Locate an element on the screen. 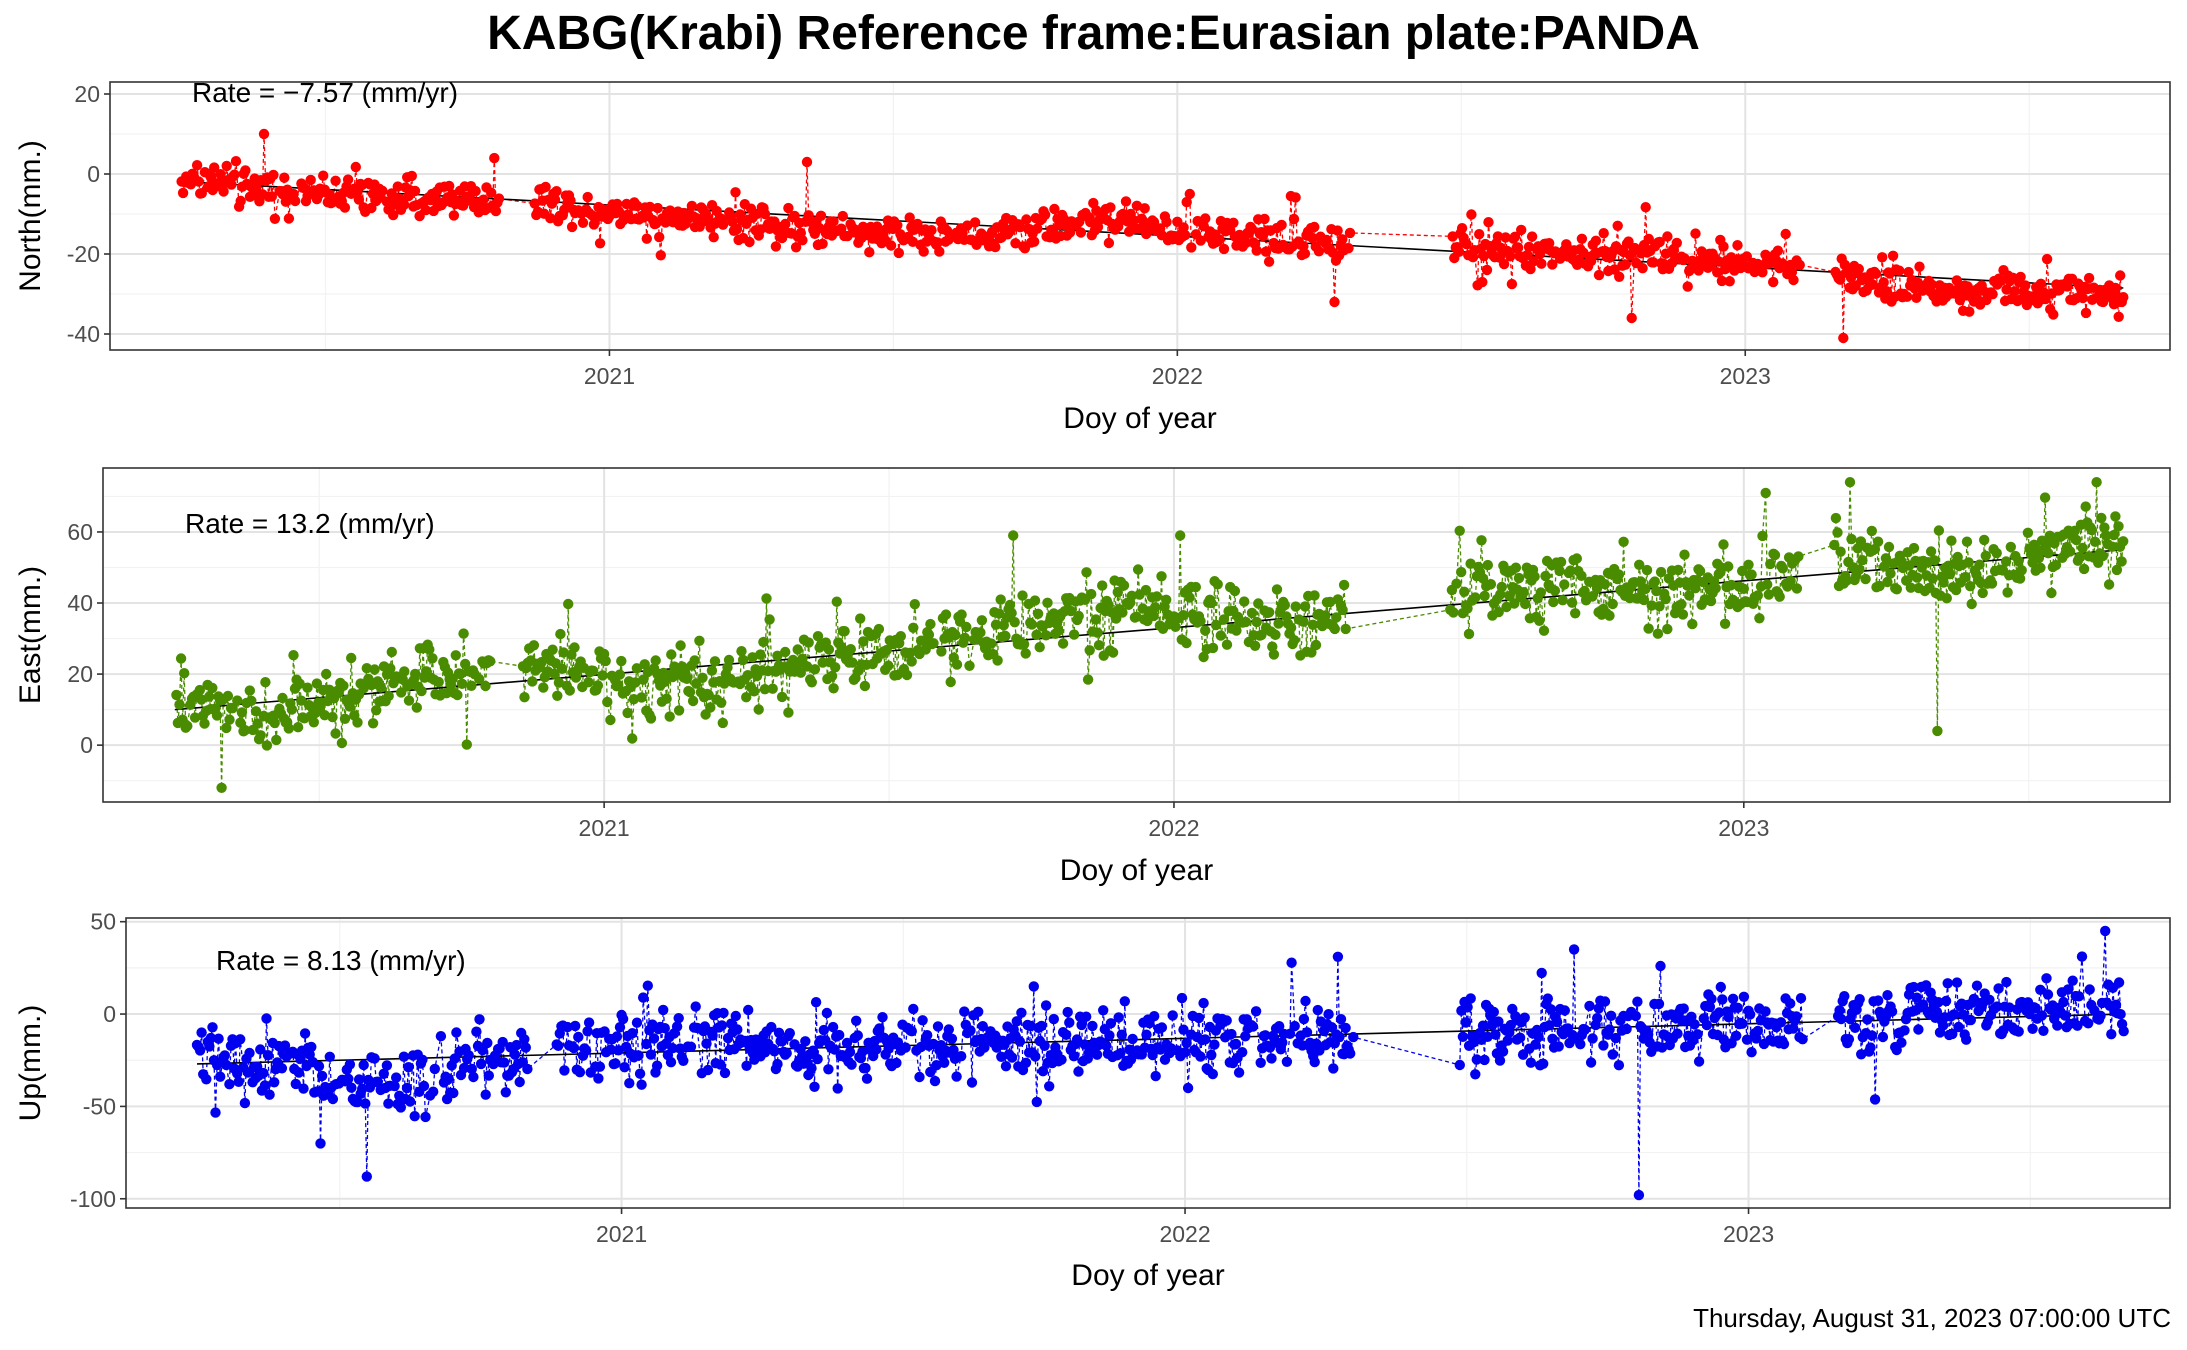  y-tick-label: 0 is located at coordinates (109, 1014).